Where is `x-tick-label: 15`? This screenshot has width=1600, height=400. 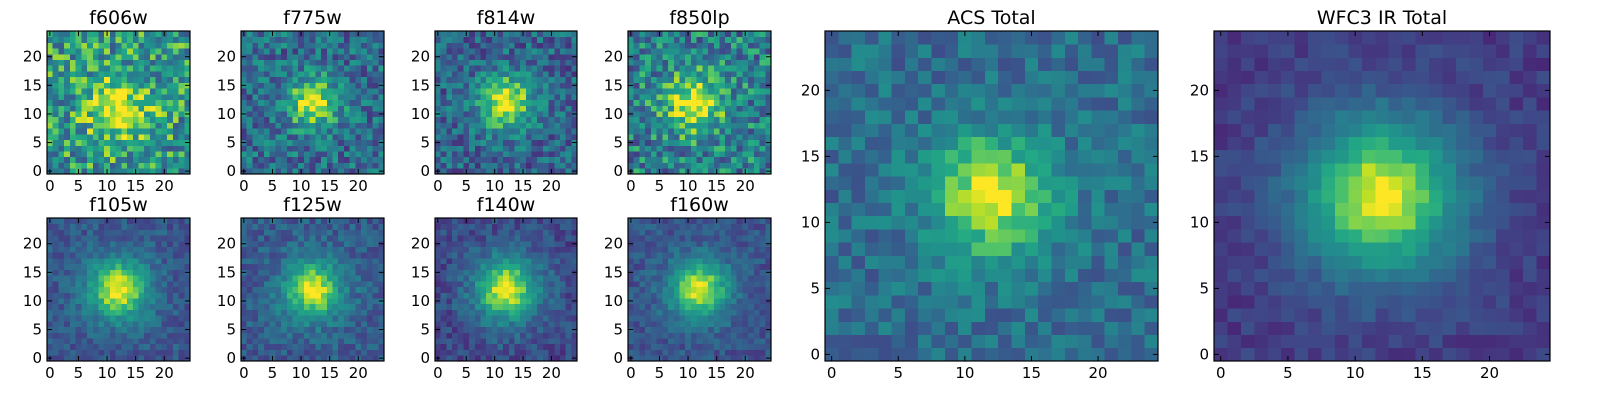
x-tick-label: 15 is located at coordinates (329, 186).